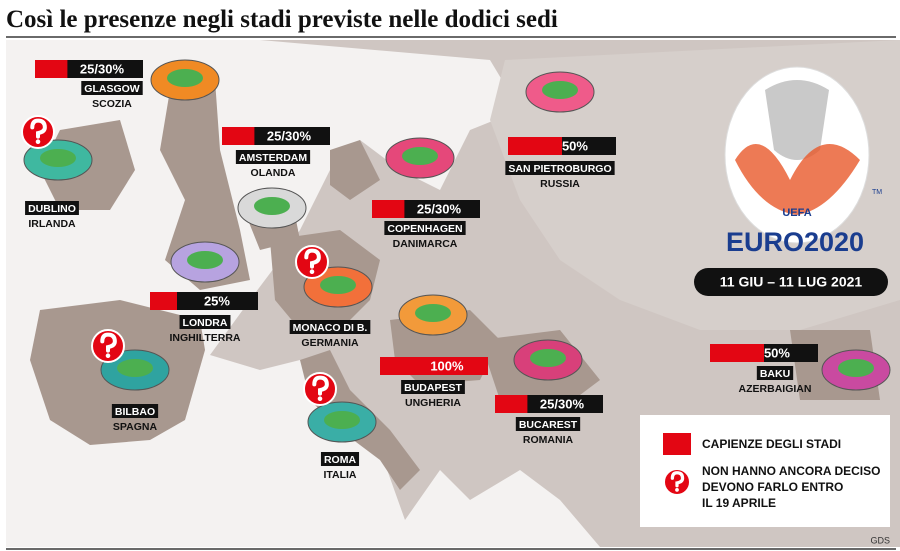 The height and width of the screenshot is (551, 900). I want to click on venue: 25/30% COPENHAGEN DANIMARCA, so click(426, 193).